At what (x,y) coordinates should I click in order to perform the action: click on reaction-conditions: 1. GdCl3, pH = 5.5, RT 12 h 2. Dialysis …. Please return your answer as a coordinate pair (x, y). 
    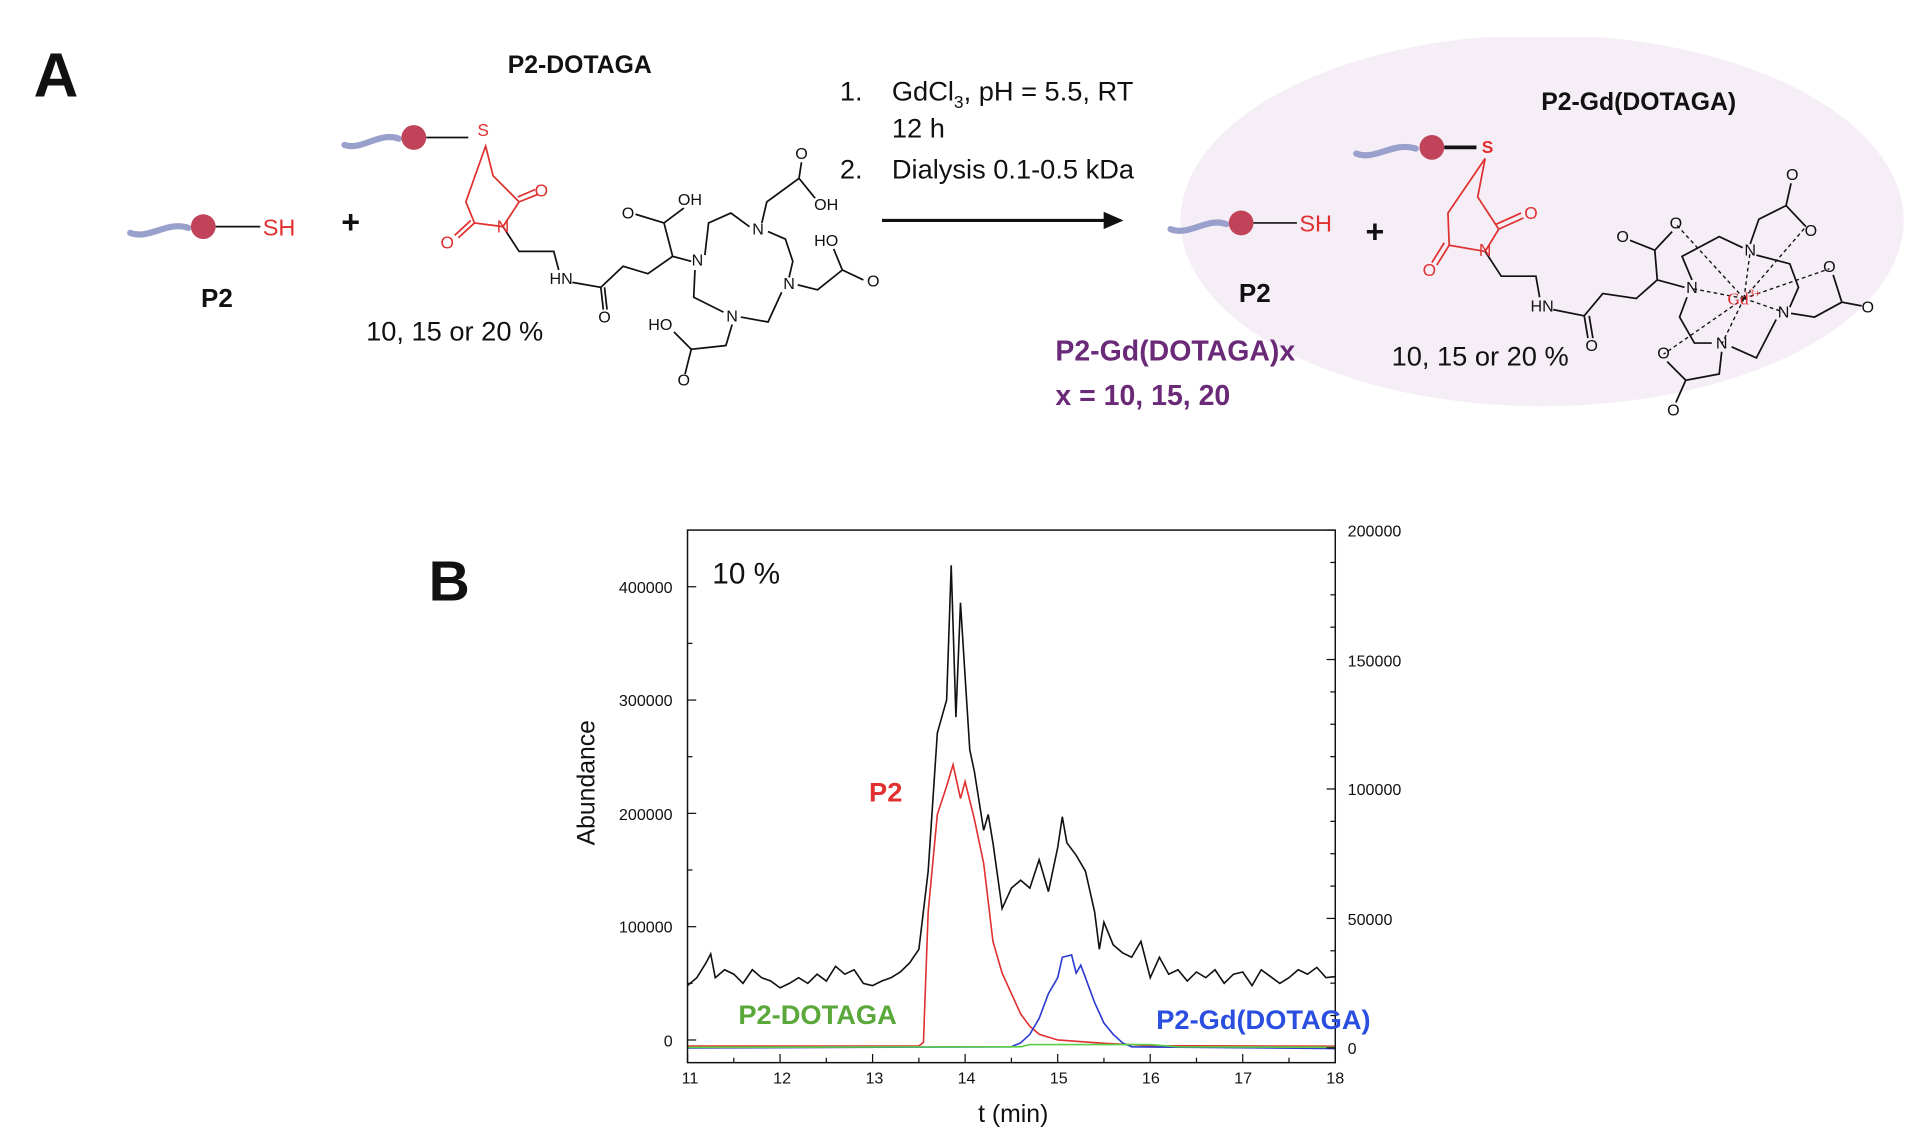
    Looking at the image, I should click on (987, 129).